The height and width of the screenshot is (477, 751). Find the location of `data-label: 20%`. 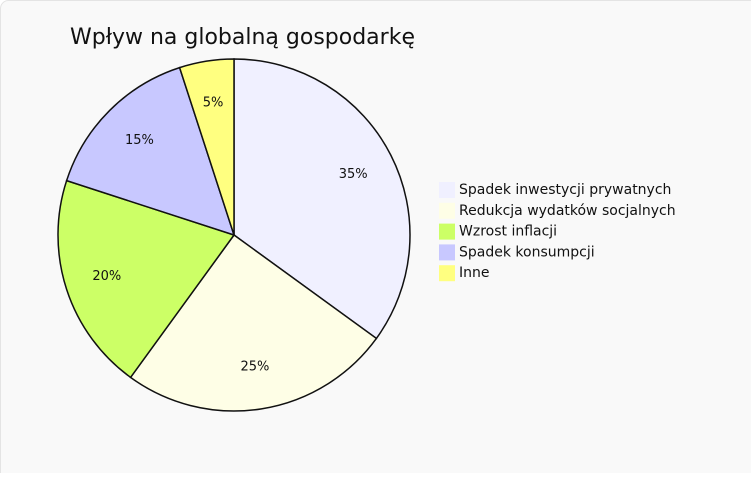

data-label: 20% is located at coordinates (106, 276).